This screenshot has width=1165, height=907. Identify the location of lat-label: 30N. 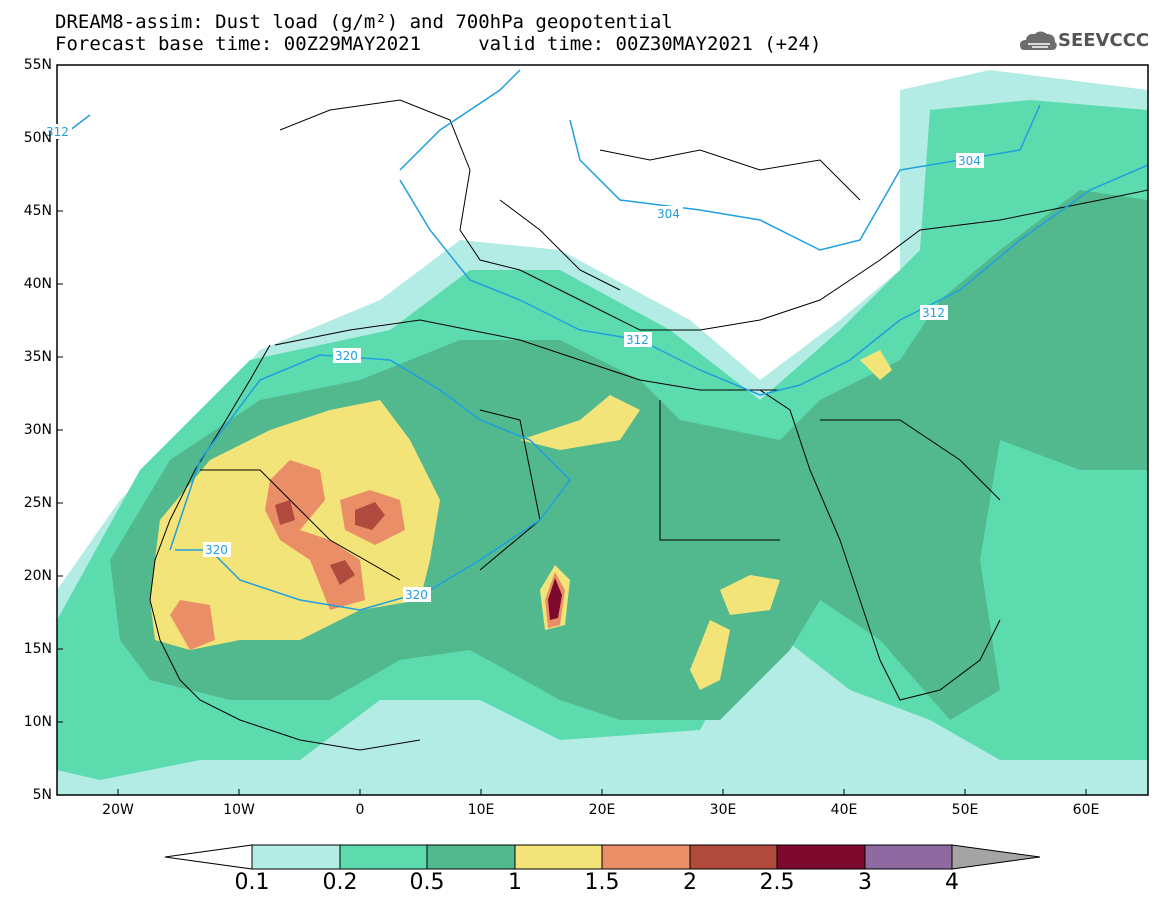
(37, 430).